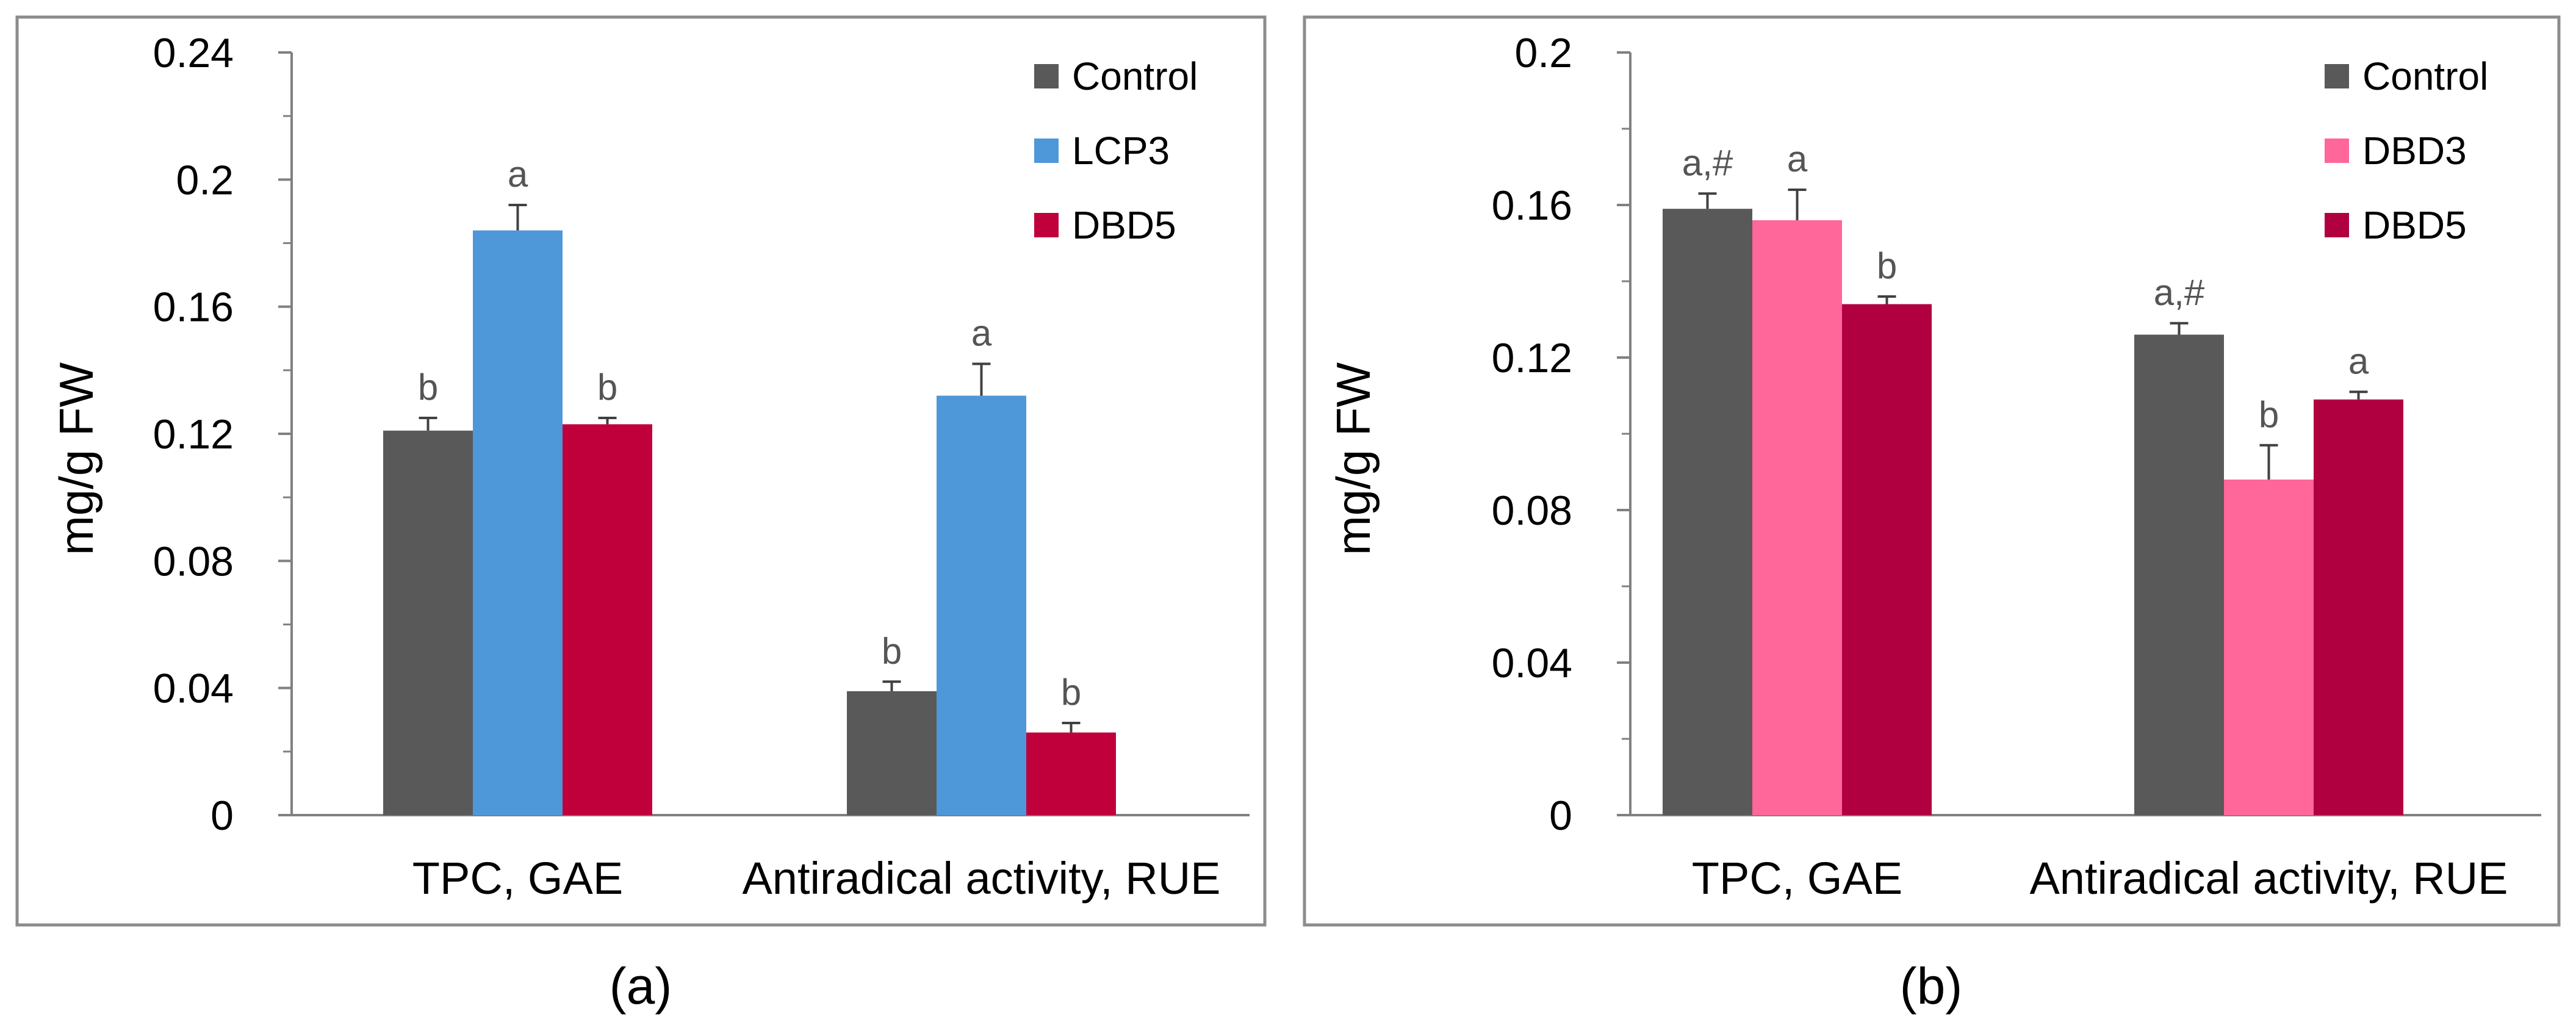 This screenshot has height=1025, width=2576. What do you see at coordinates (1532, 510) in the screenshot?
I see `panel-b-y-tick-label: 0.08` at bounding box center [1532, 510].